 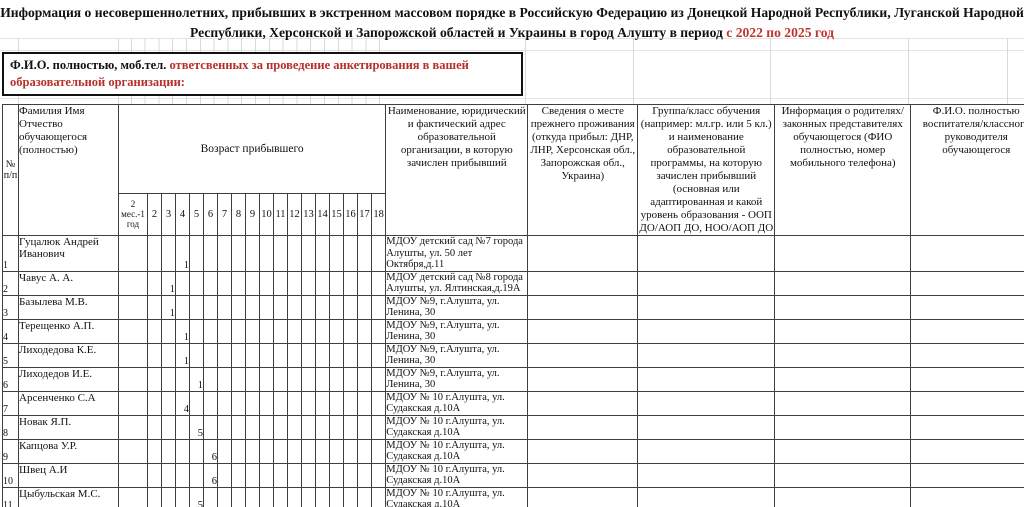 What do you see at coordinates (182, 253) in the screenshot?
I see `age-cell: 1` at bounding box center [182, 253].